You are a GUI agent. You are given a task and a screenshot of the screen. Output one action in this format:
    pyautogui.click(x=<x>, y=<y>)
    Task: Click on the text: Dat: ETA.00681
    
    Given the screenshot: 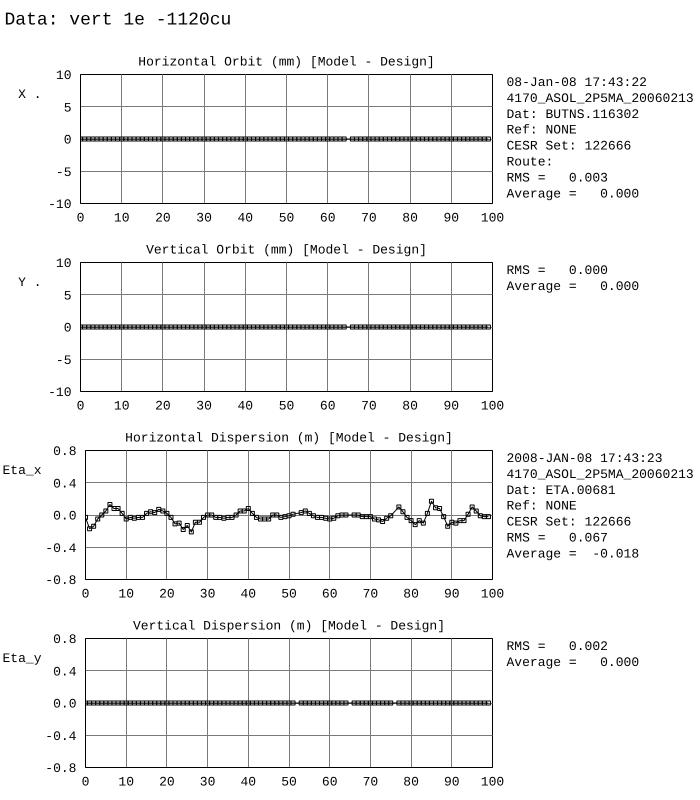 What is the action you would take?
    pyautogui.click(x=561, y=490)
    